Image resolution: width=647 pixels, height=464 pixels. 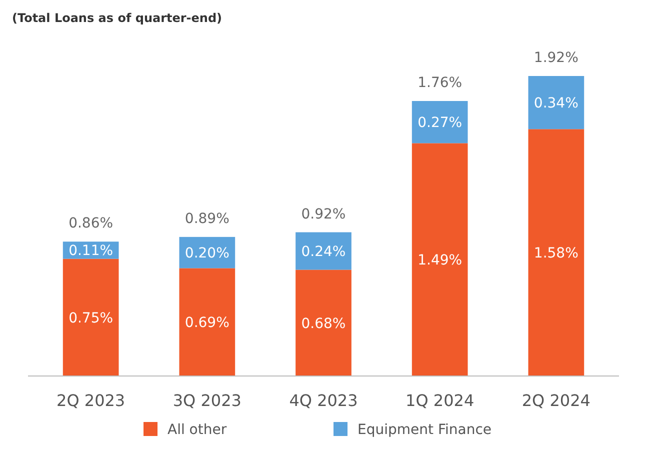 I want to click on data-label: 0.27%, so click(x=440, y=123).